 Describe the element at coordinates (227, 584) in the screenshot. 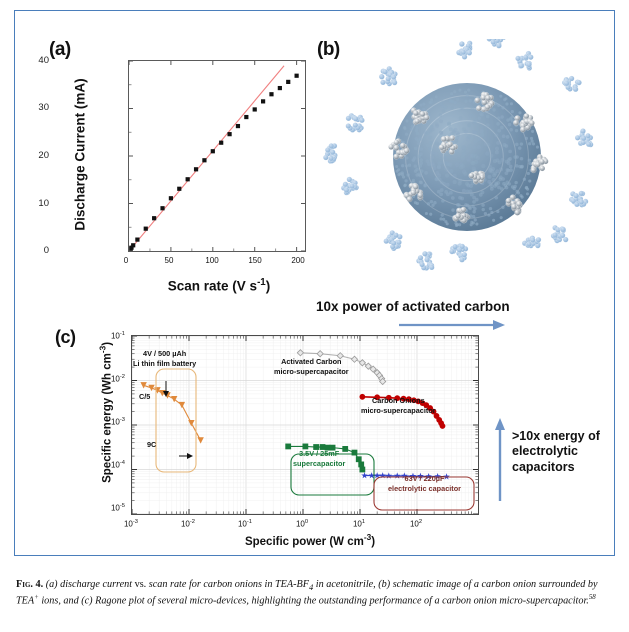

I see `caption-part-2: scan rate for carbon onions in TEA-BF` at that location.